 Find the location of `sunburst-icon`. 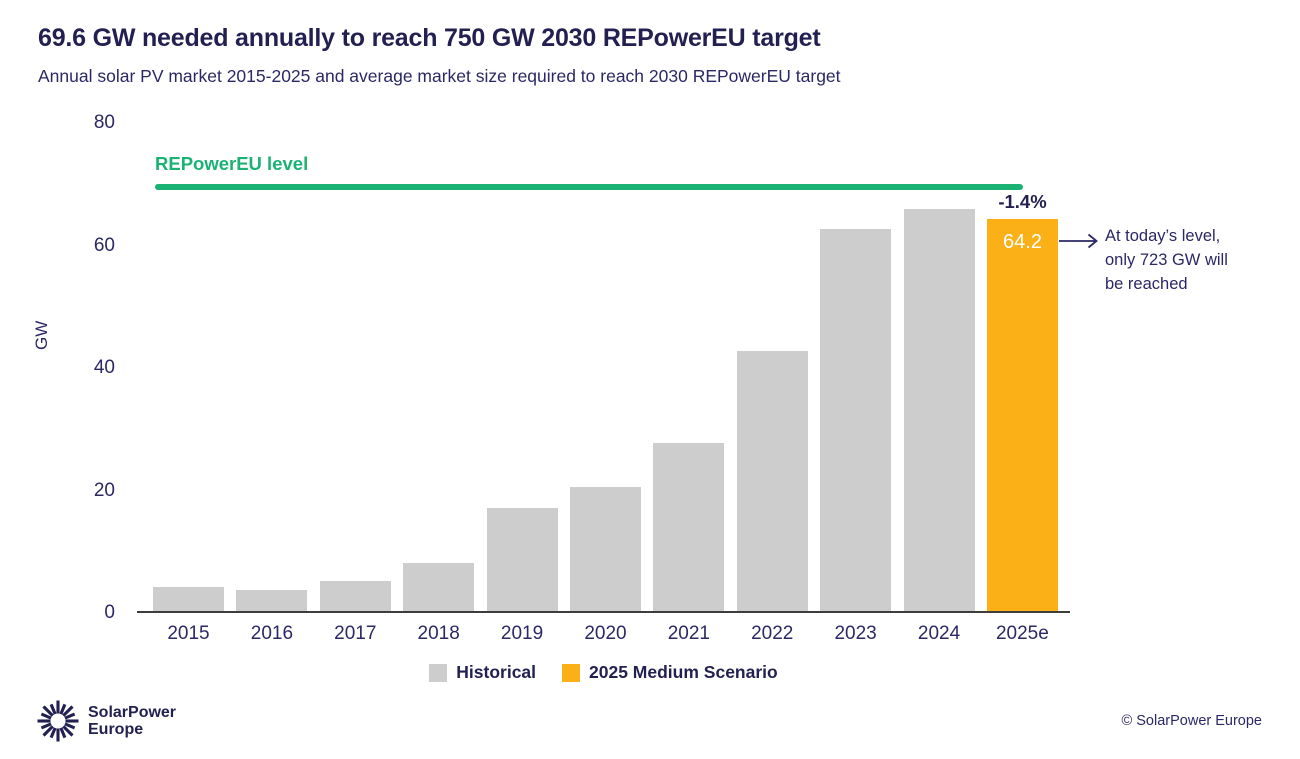

sunburst-icon is located at coordinates (58, 721).